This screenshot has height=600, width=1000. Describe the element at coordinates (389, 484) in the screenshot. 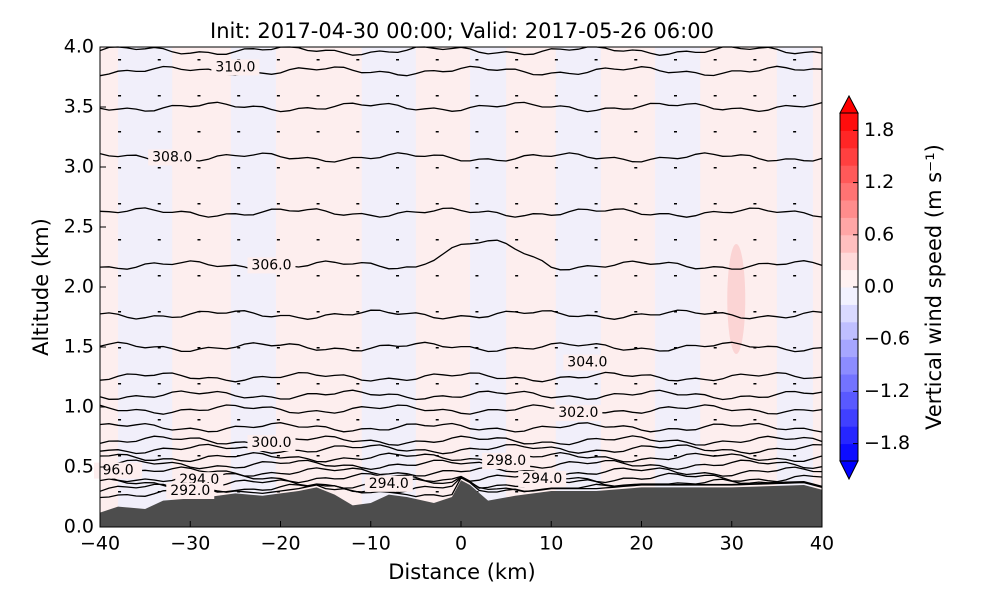

I see `contour-label: 294.0` at that location.